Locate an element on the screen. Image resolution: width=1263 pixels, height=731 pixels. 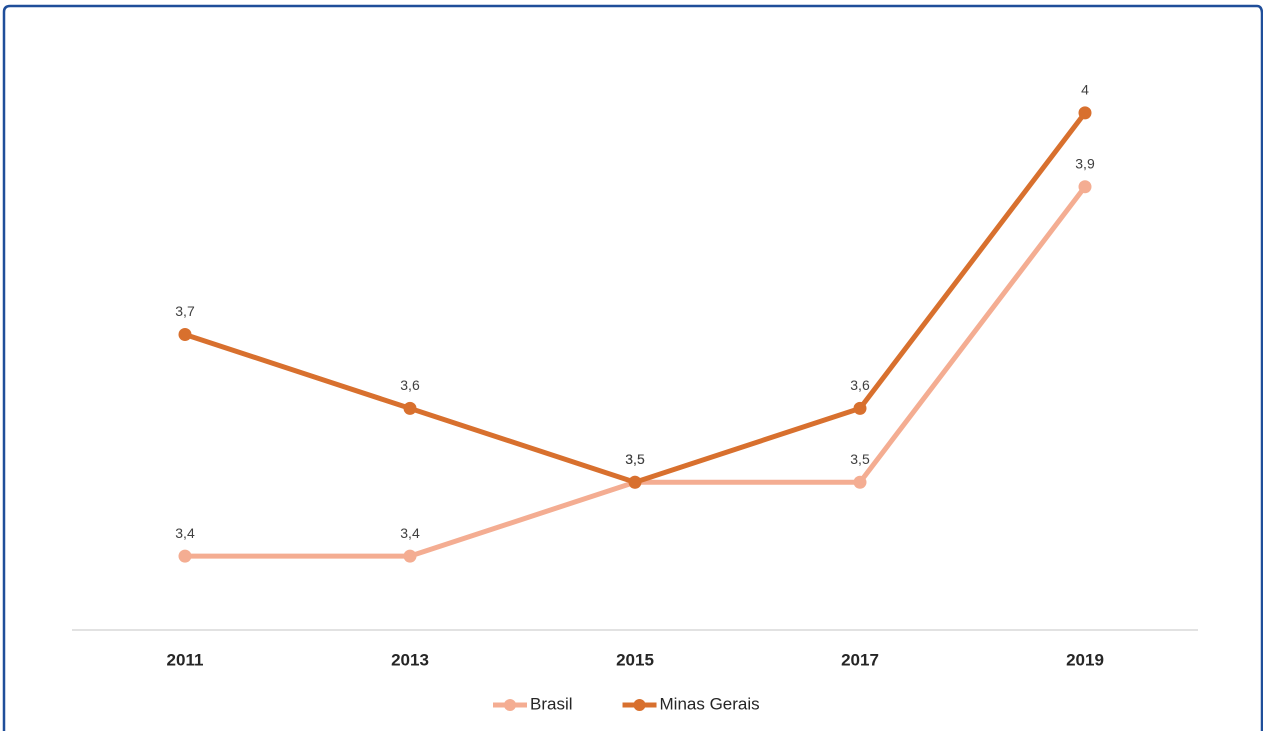
legend-item: Minas Gerais is located at coordinates (691, 703).